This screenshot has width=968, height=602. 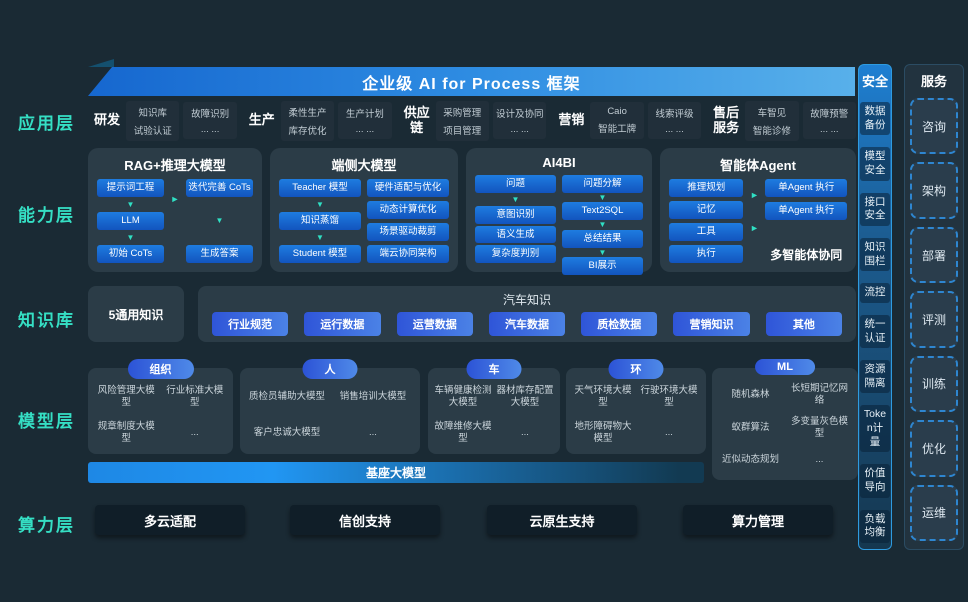 I want to click on security-item: 知识围栏, so click(x=875, y=254).